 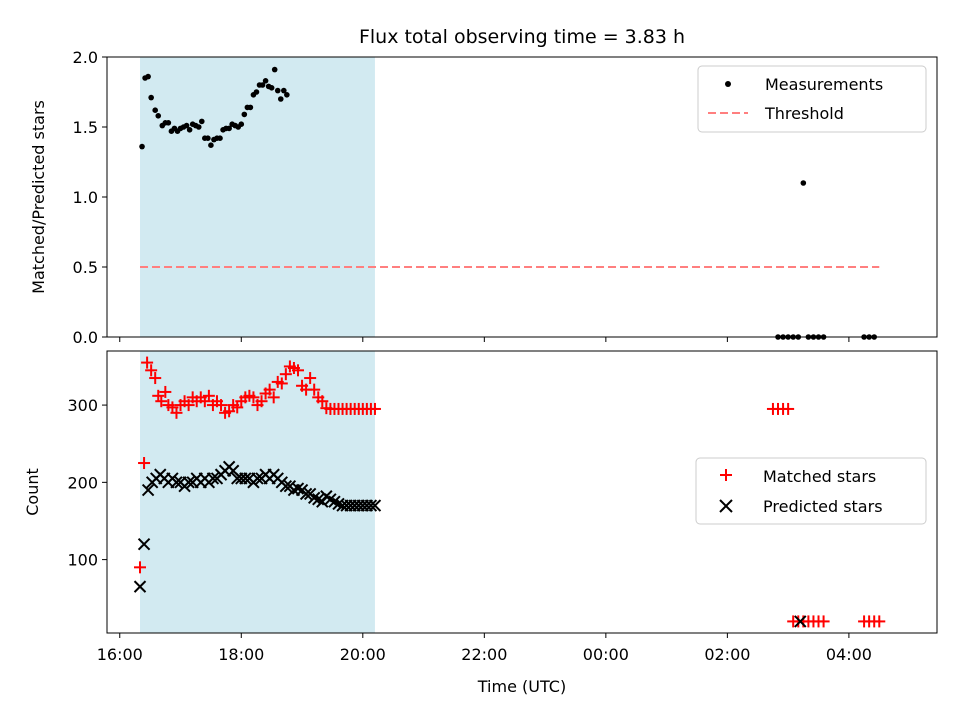 I want to click on bottom-x-tick-label: 04:00, so click(x=849, y=654).